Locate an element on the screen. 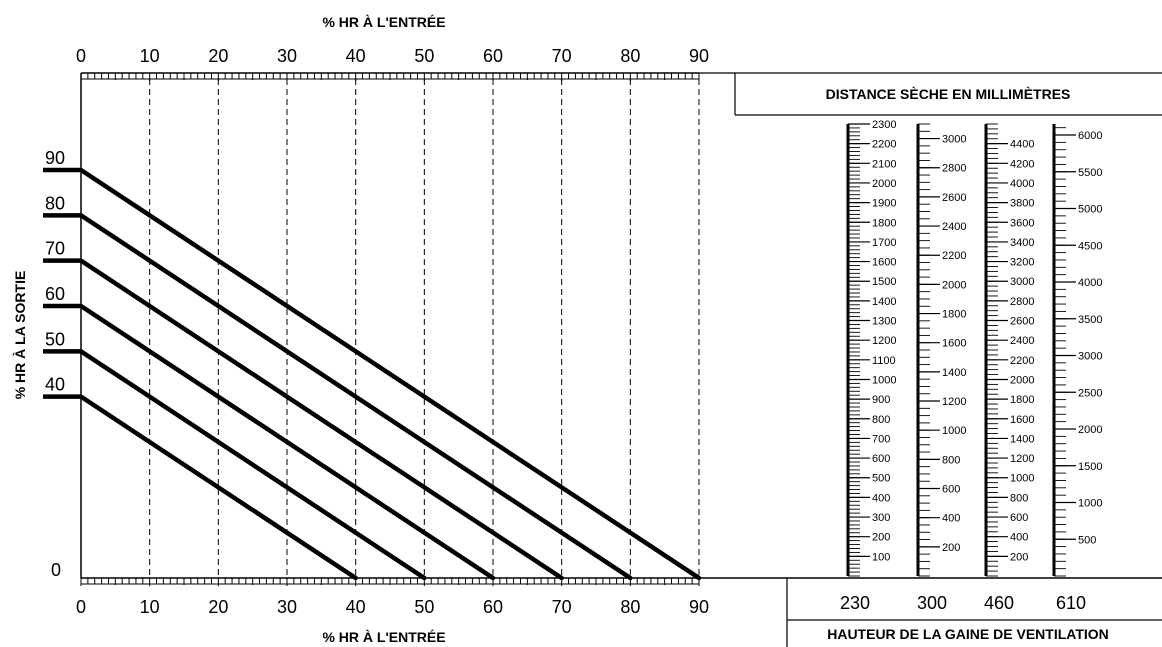 This screenshot has height=647, width=1162. scale-label-230-900: 900 is located at coordinates (881, 400).